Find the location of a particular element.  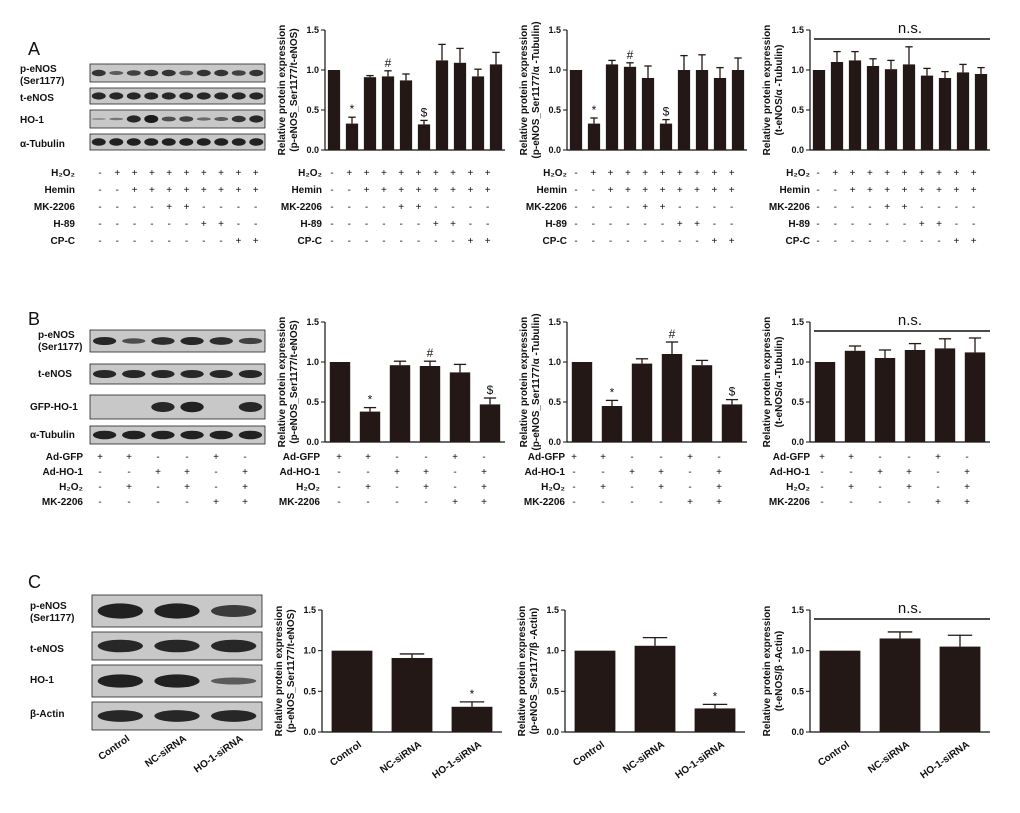

y-tick-label: 0.0 is located at coordinates (554, 442).